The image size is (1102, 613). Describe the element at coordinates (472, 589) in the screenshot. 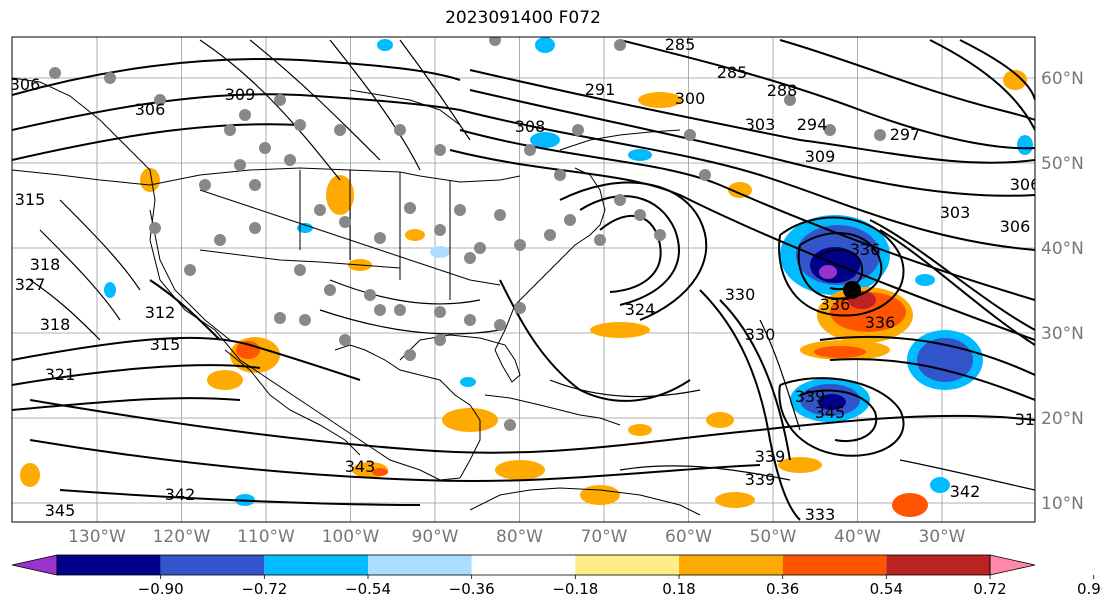

I see `colorbar-tick-label: −0.36` at that location.